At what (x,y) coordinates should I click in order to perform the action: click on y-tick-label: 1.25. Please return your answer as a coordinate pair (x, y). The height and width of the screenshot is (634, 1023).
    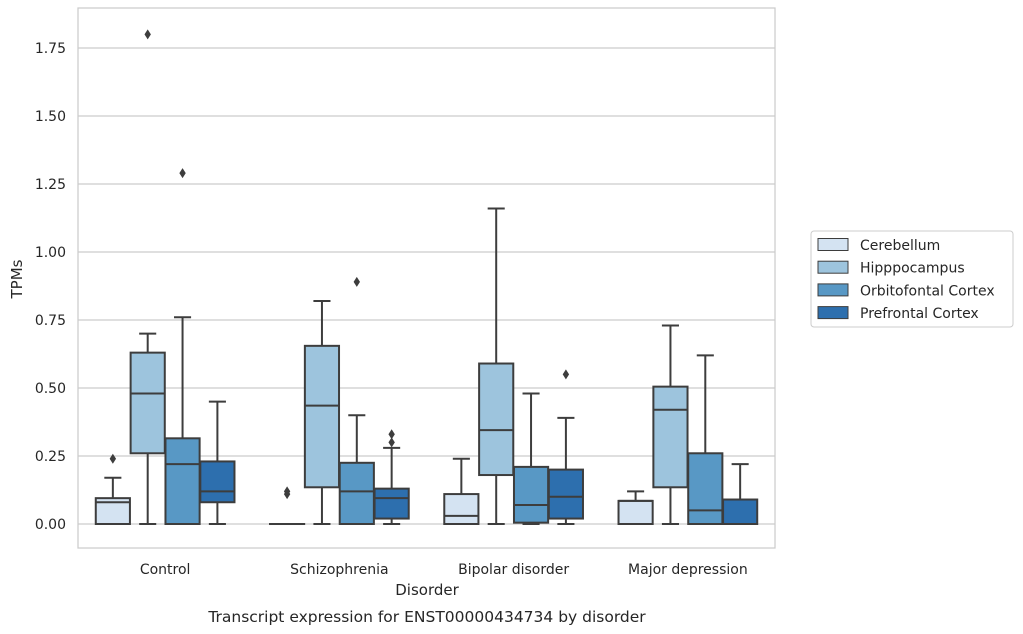
    Looking at the image, I should click on (50, 185).